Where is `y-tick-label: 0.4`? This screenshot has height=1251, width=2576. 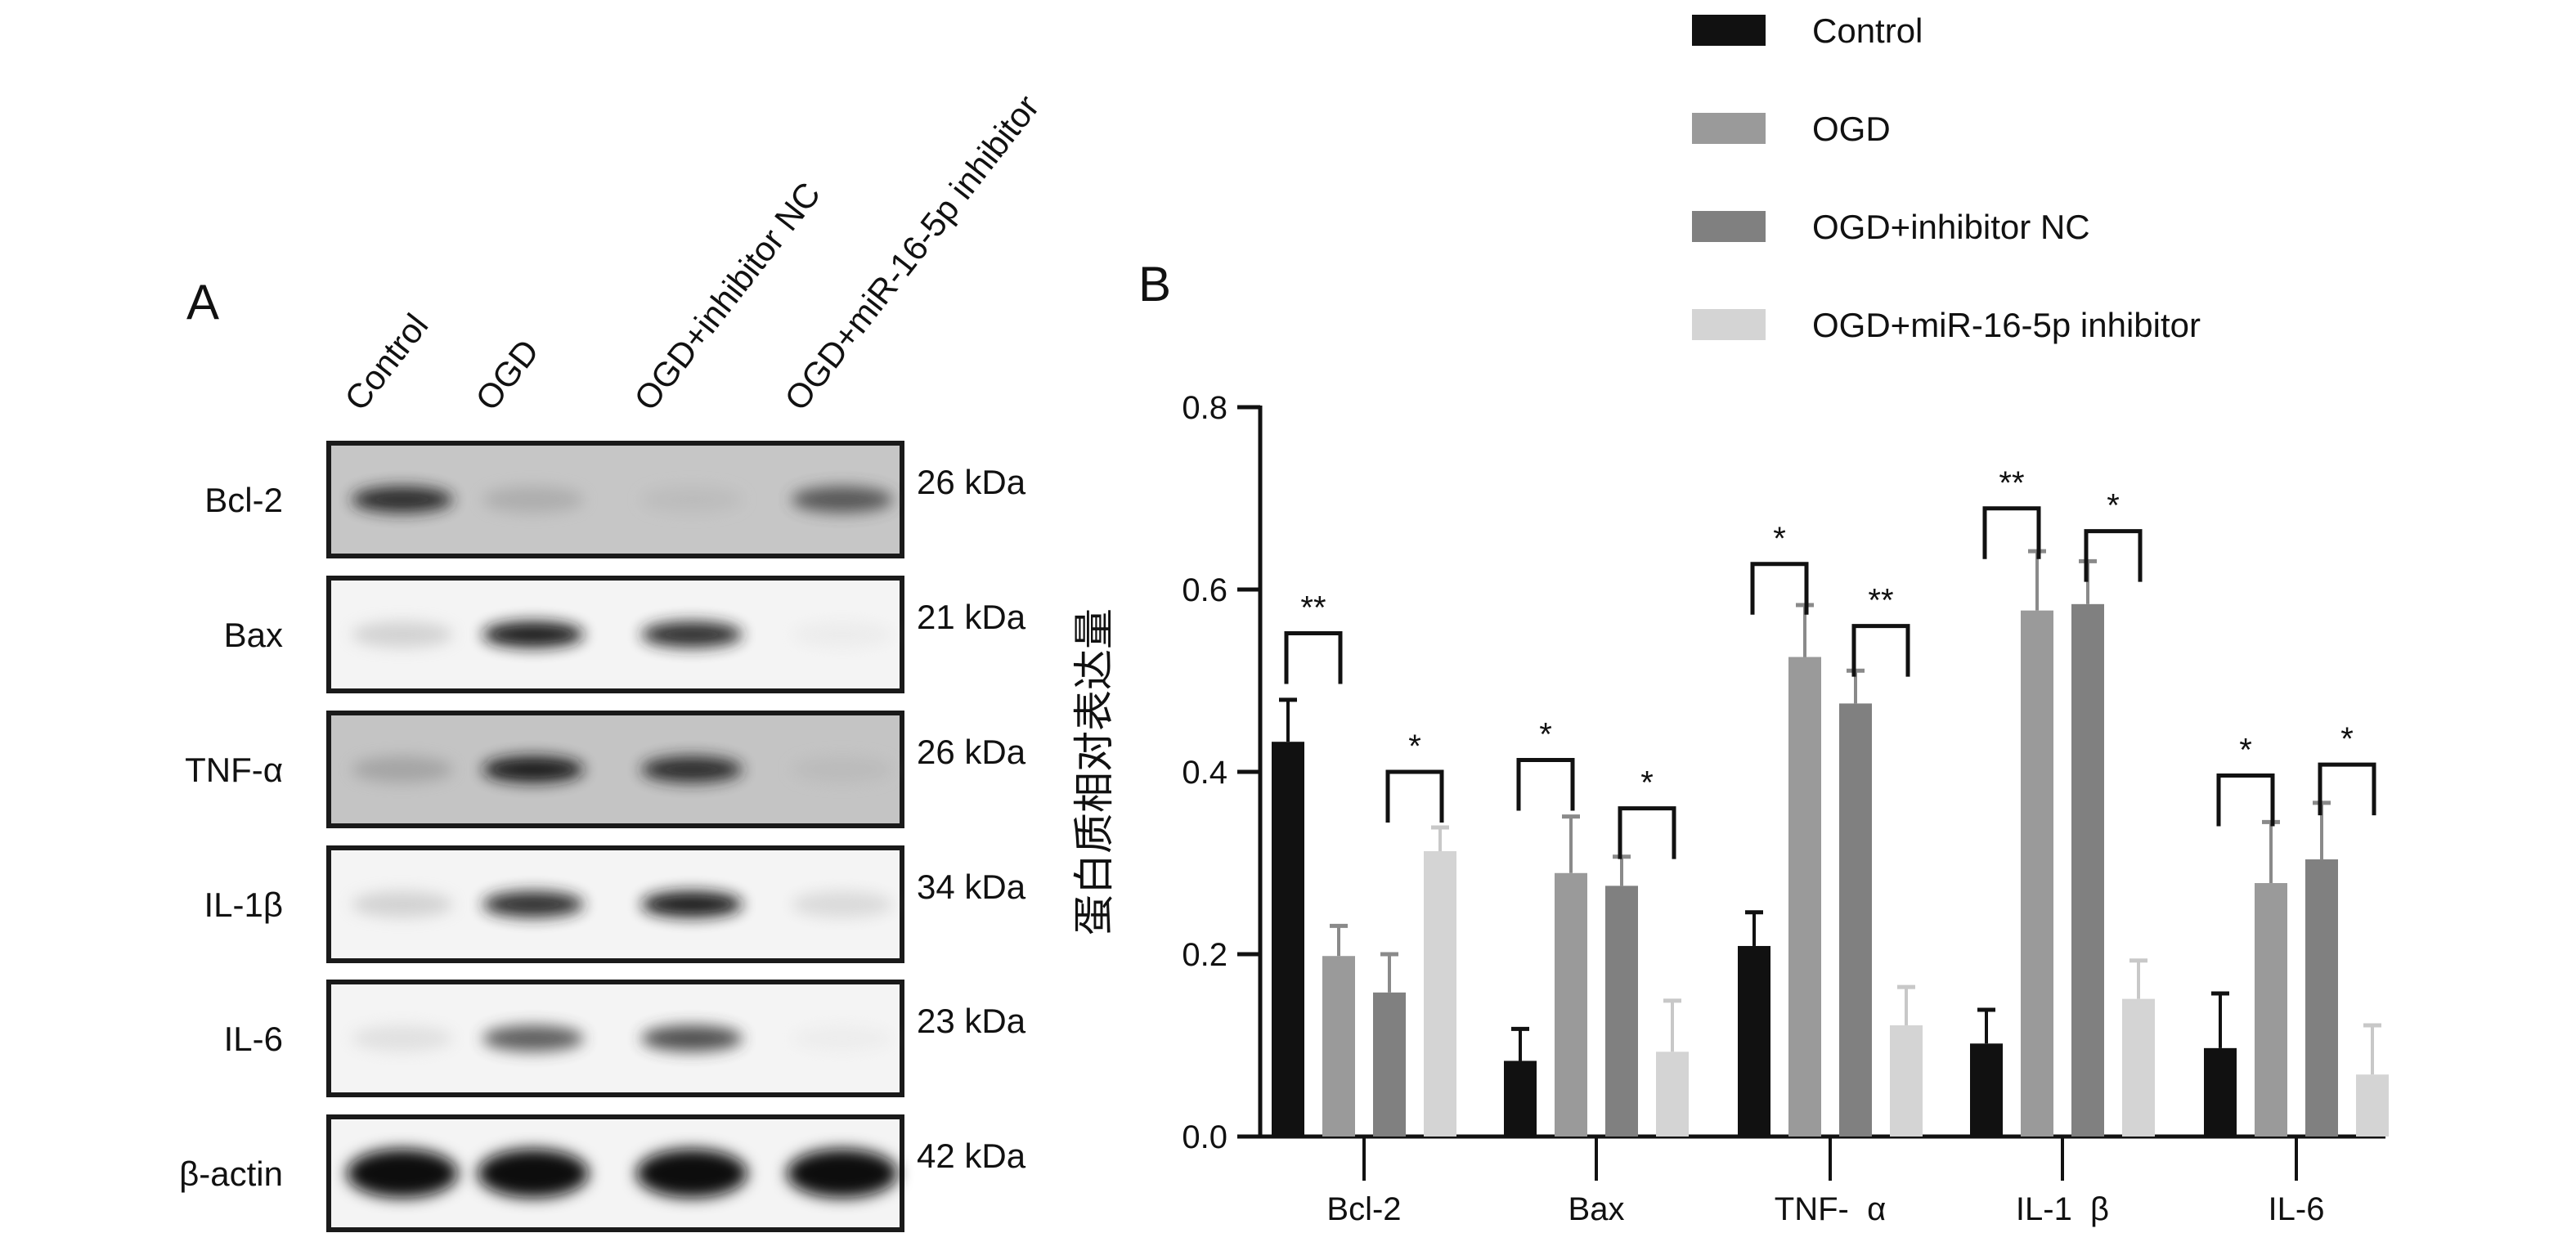 y-tick-label: 0.4 is located at coordinates (1205, 773).